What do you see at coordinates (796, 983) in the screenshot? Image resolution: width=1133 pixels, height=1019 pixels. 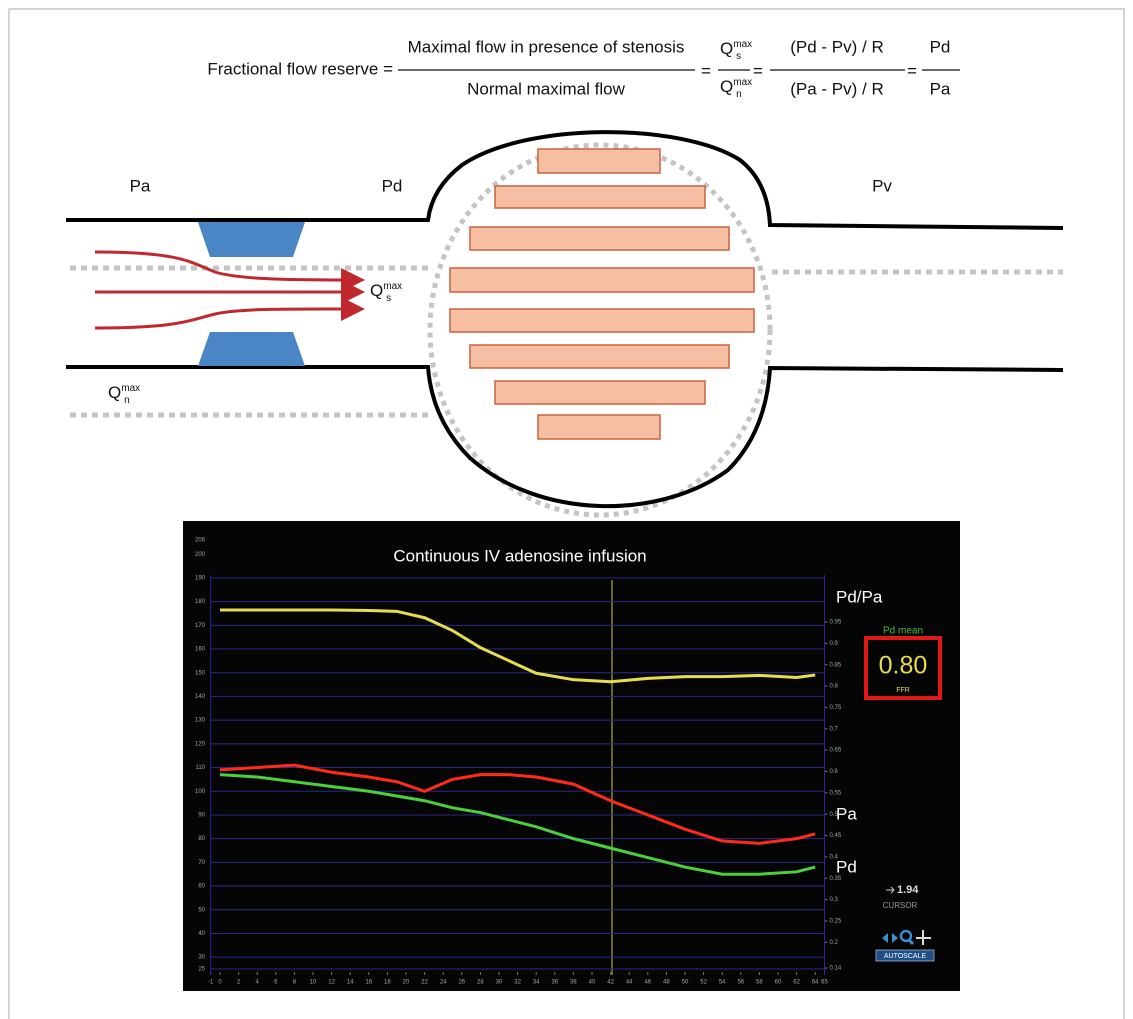 I see `x-tick-label: 62` at bounding box center [796, 983].